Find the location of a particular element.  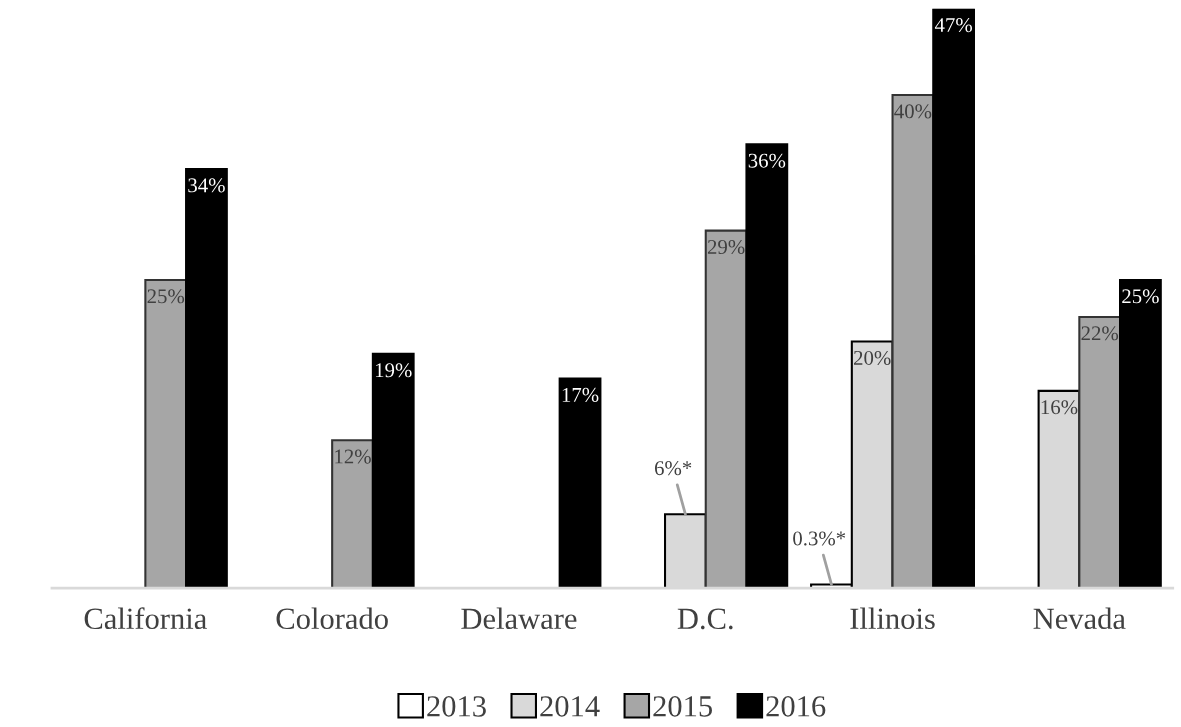

data-label: 20% is located at coordinates (872, 357).